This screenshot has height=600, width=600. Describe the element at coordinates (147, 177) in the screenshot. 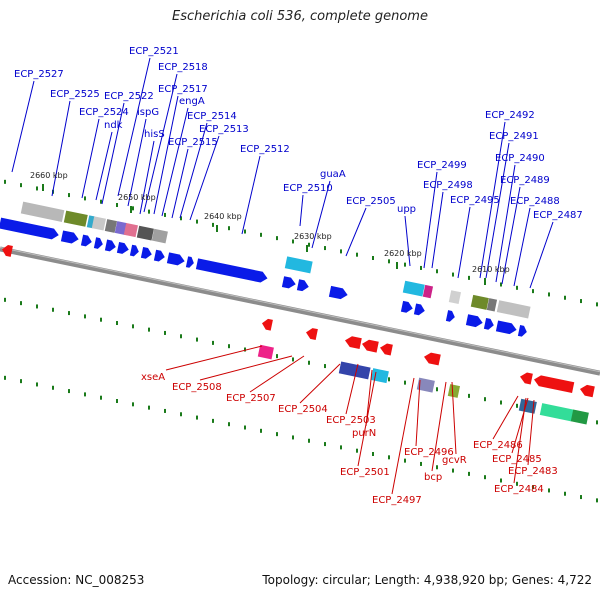

I see `leader-line-hiss` at that location.